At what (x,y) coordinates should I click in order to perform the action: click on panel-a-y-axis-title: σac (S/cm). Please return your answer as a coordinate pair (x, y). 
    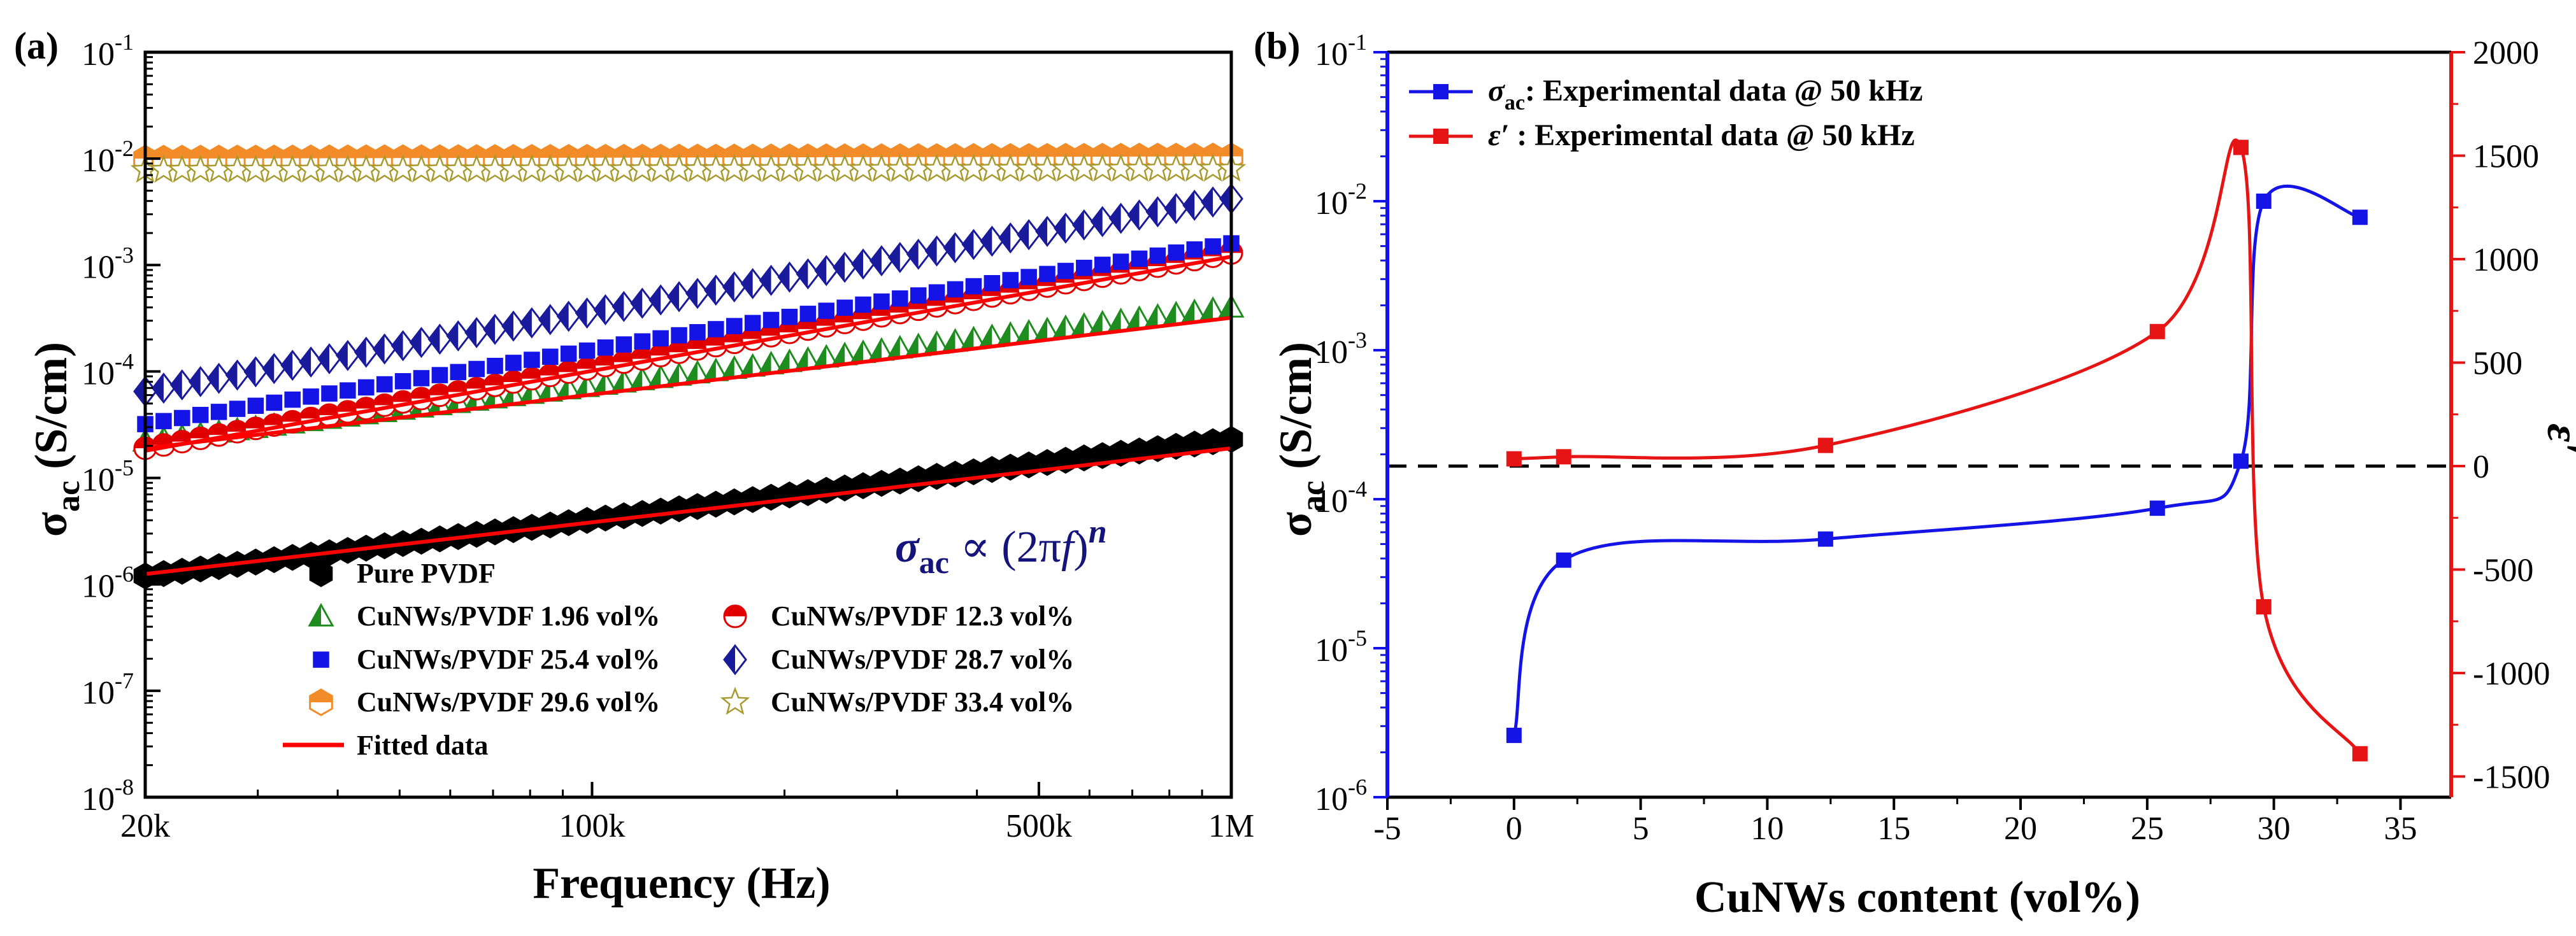
    Looking at the image, I should click on (56, 439).